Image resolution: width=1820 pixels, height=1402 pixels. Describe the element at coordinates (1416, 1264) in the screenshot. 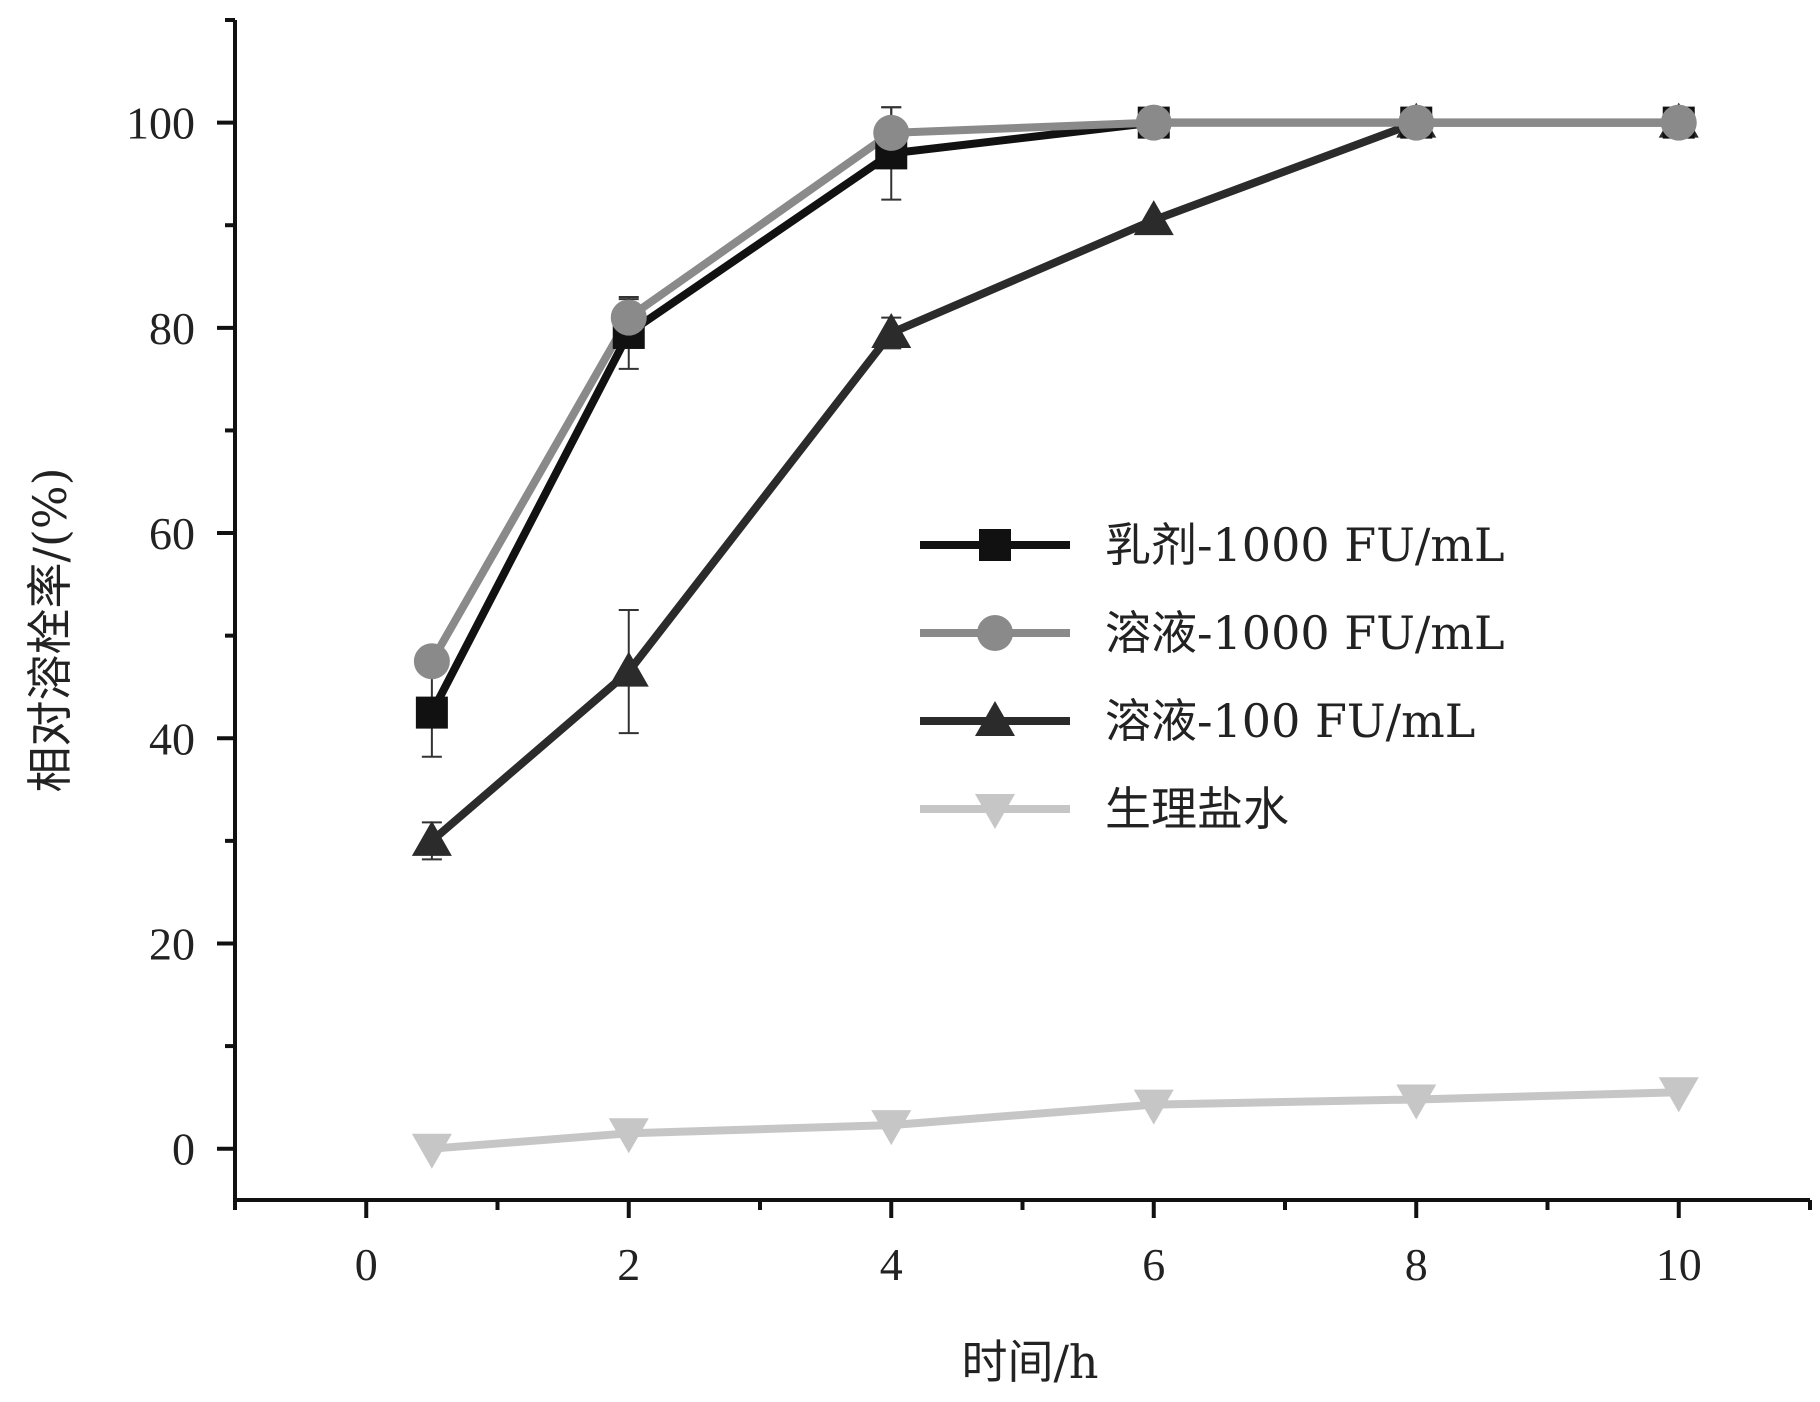

I see `x-tick-label: 8` at that location.